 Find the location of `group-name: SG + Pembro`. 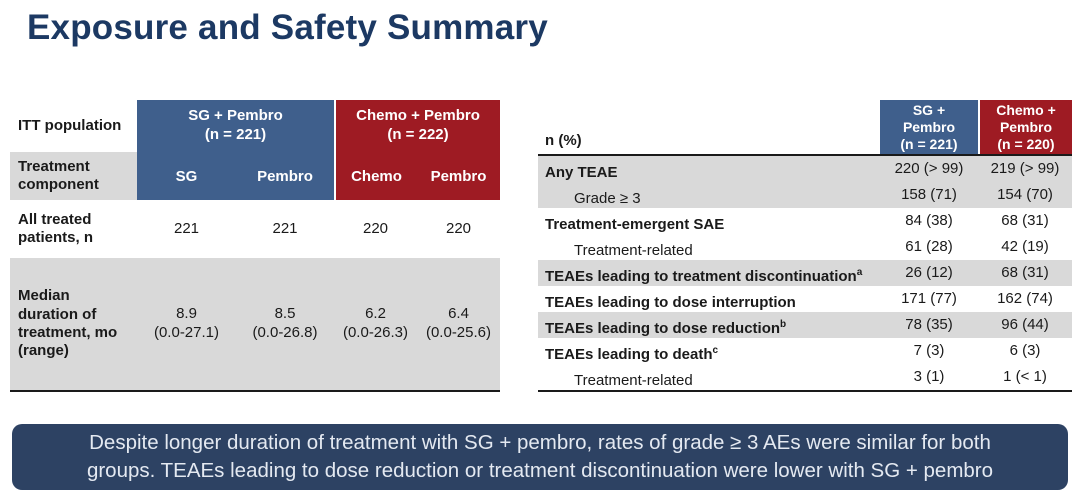

group-name: SG + Pembro is located at coordinates (235, 116).